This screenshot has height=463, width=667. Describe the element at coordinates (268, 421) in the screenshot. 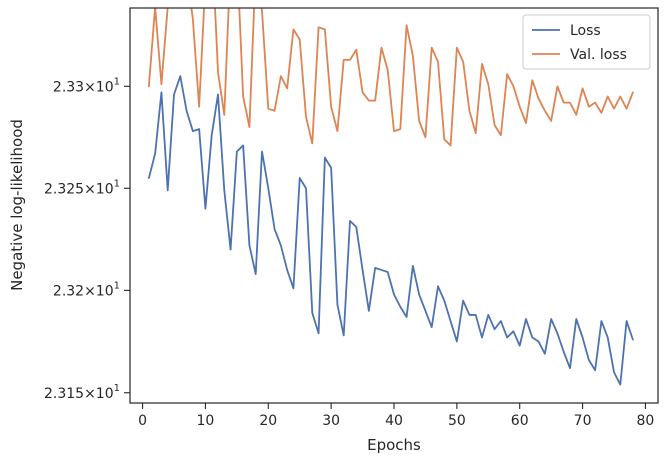

I see `x-tick-label: 20` at that location.